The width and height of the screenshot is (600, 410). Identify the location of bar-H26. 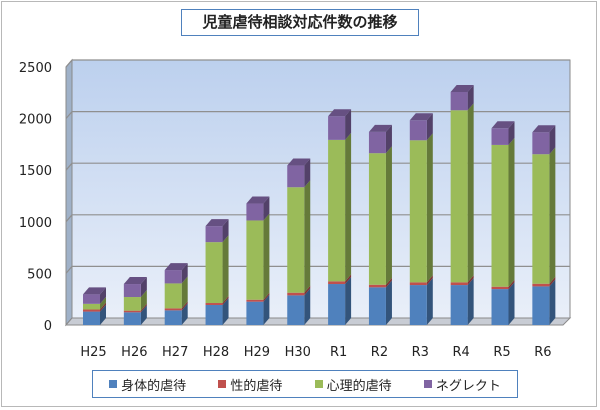
(135, 301).